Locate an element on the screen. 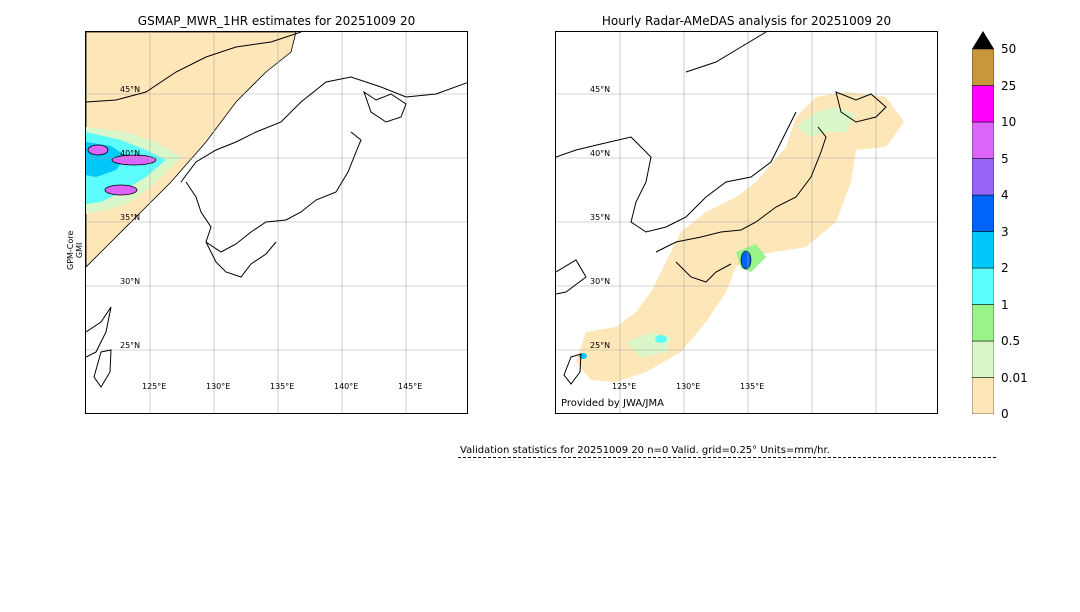 The image size is (1080, 612). lon-labels: 125°E 130°E 135°E is located at coordinates (688, 386).